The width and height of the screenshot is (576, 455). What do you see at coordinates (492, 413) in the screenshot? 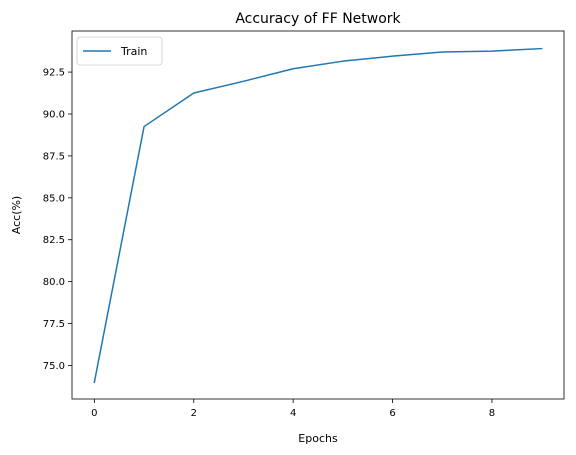
I see `x-tick-label: 8` at bounding box center [492, 413].